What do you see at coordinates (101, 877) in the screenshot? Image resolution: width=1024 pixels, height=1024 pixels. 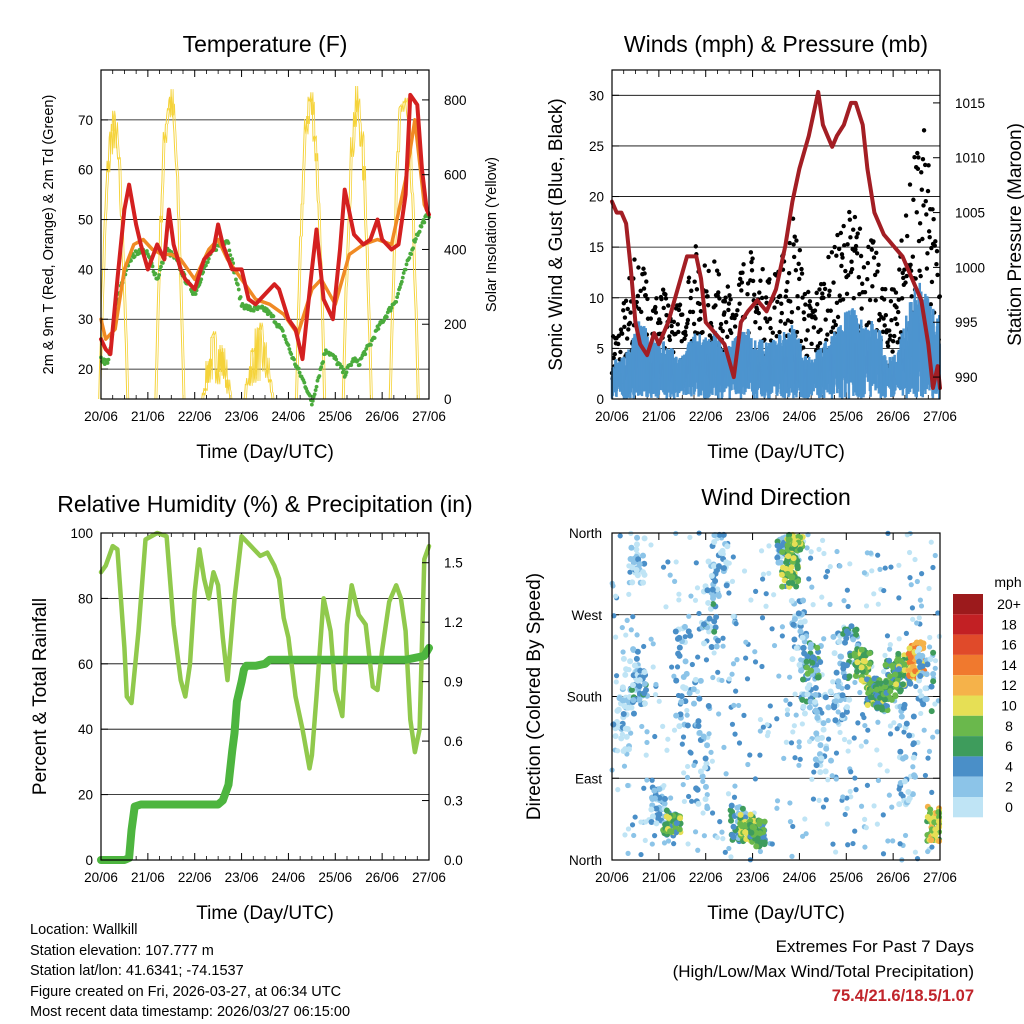 I see `x-tick-label: 20/06` at bounding box center [101, 877].